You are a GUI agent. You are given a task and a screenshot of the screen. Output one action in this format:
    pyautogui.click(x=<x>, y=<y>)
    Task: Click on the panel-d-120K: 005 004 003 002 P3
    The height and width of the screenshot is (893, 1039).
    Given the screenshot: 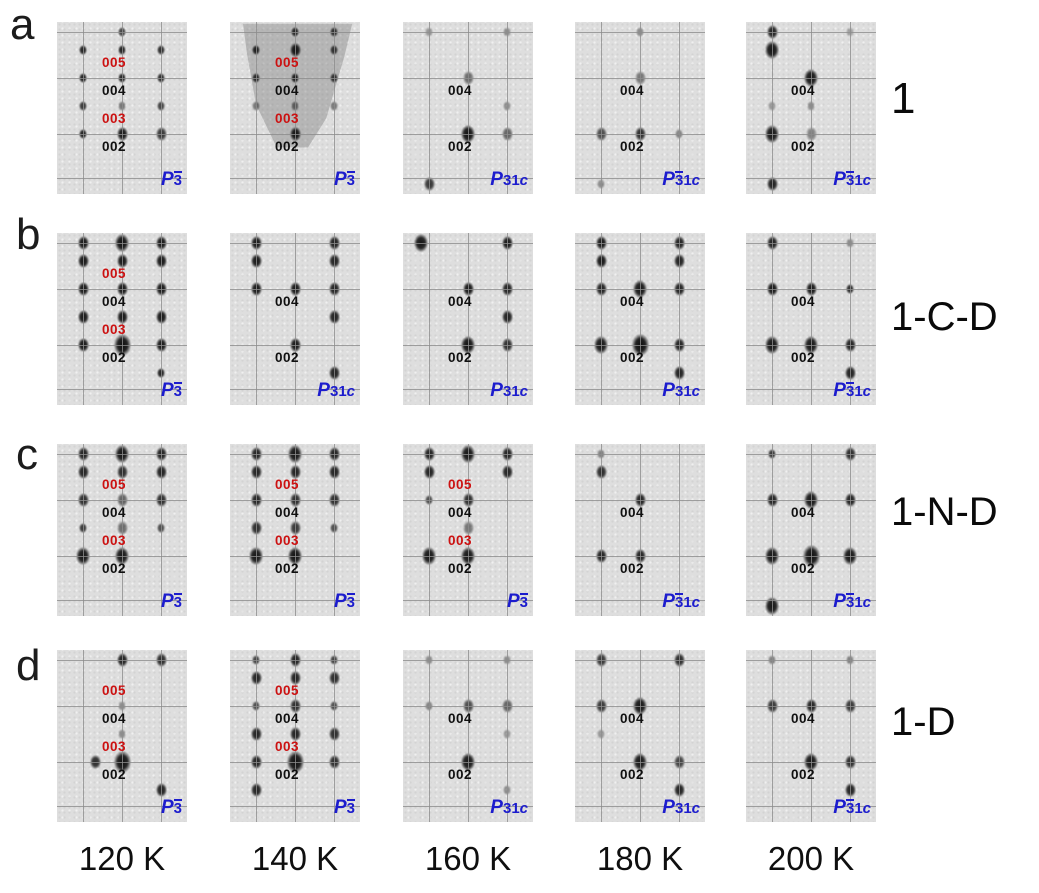 What is the action you would take?
    pyautogui.click(x=122, y=736)
    